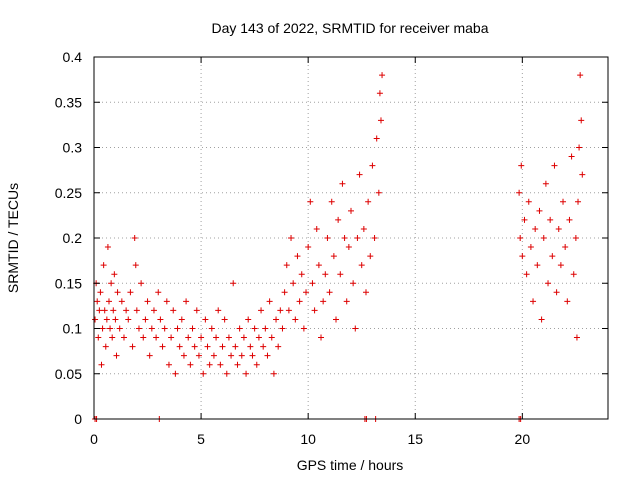 The height and width of the screenshot is (480, 640). What do you see at coordinates (201, 439) in the screenshot?
I see `x-tick-label: 5` at bounding box center [201, 439].